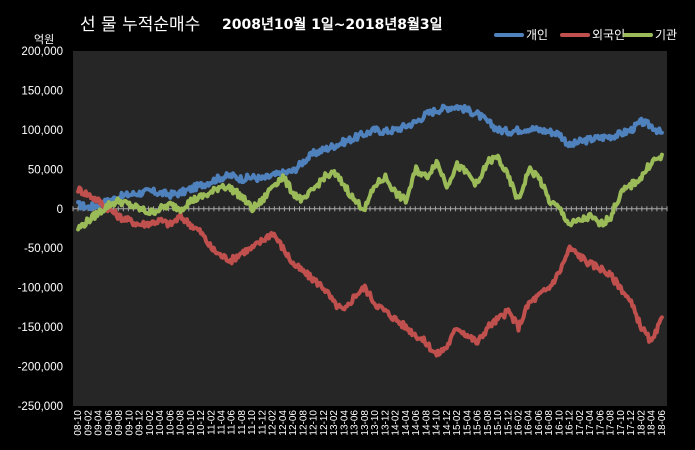  I want to click on x-tick-label: 15-12, so click(508, 423).